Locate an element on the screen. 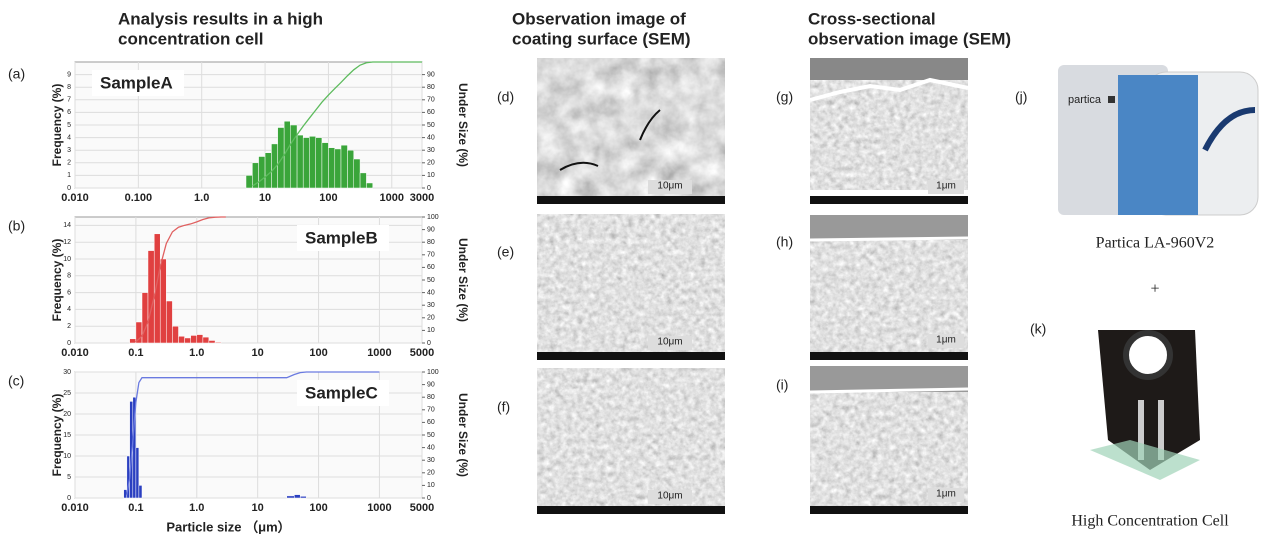 The height and width of the screenshot is (540, 1266). y-tick-label: 2 is located at coordinates (69, 326).